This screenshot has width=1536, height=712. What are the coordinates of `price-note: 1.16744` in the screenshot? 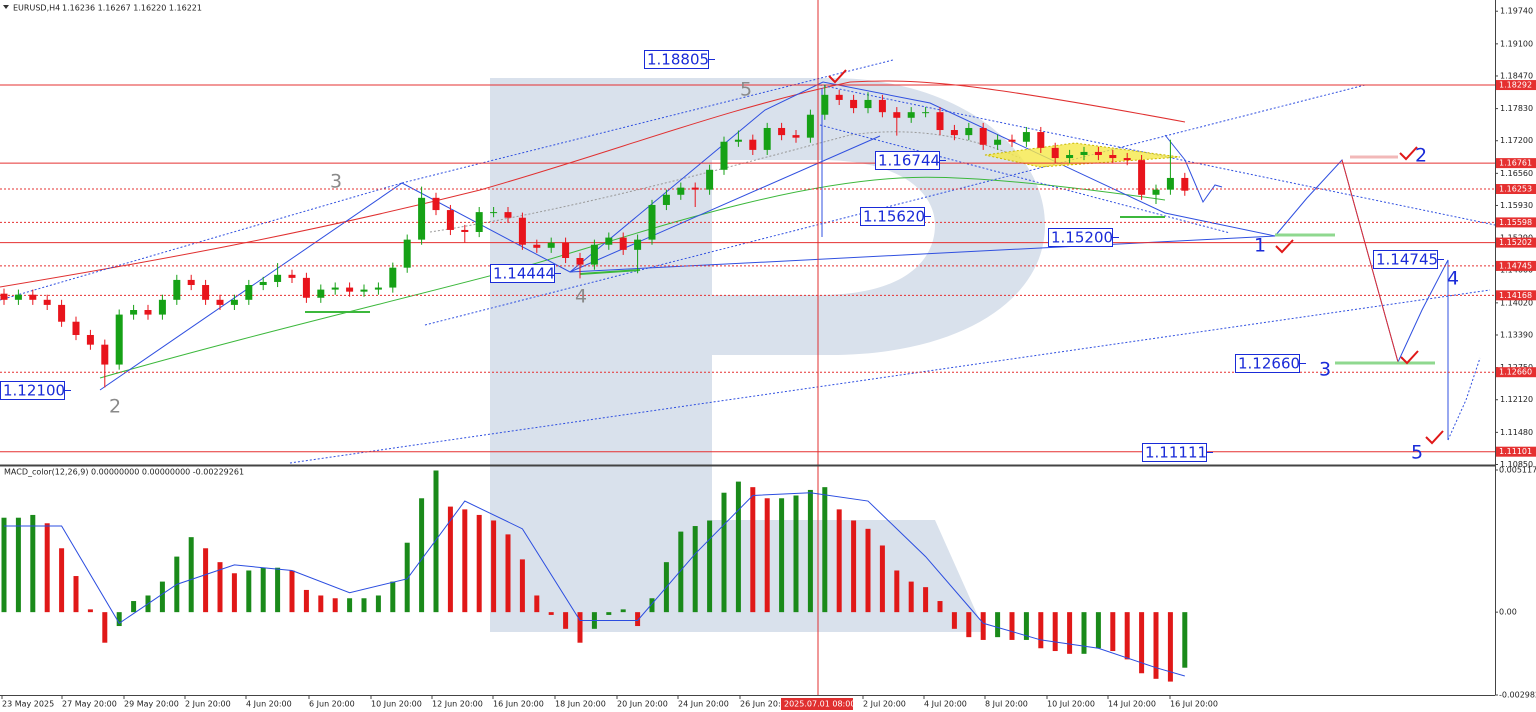 It's located at (909, 161).